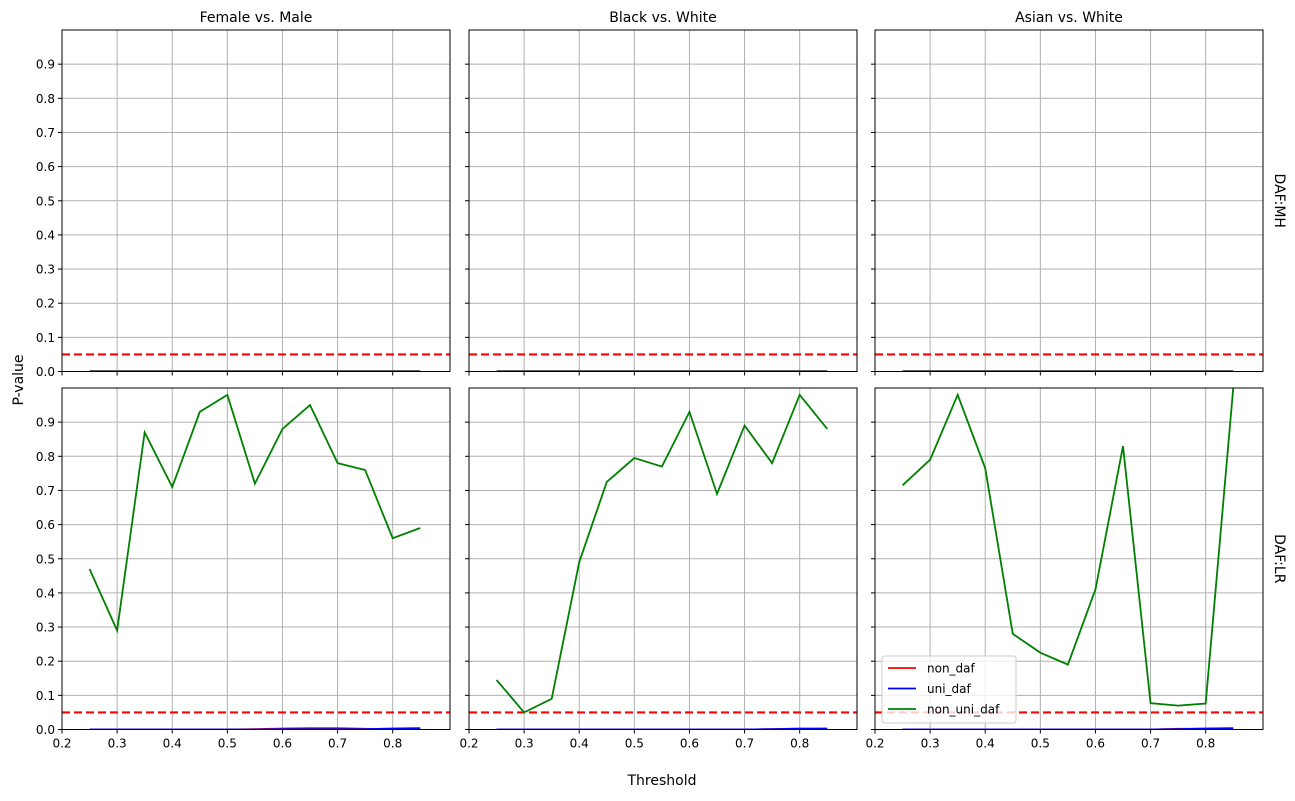 This screenshot has width=1295, height=801. What do you see at coordinates (951, 669) in the screenshot?
I see `legend-label: non_daf` at bounding box center [951, 669].